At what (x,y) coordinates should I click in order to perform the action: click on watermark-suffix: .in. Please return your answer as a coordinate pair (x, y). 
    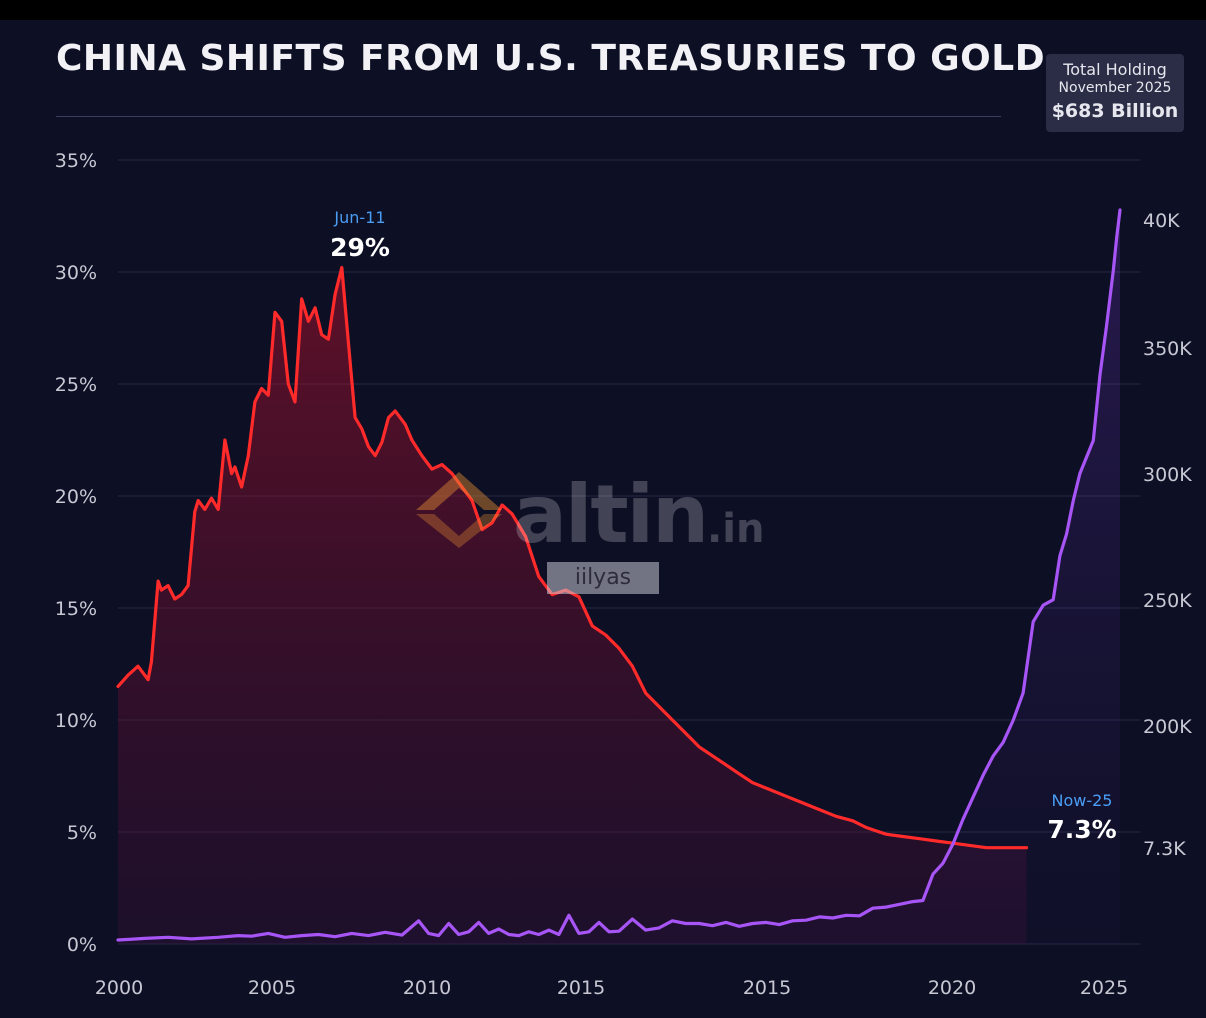
    Looking at the image, I should click on (736, 529).